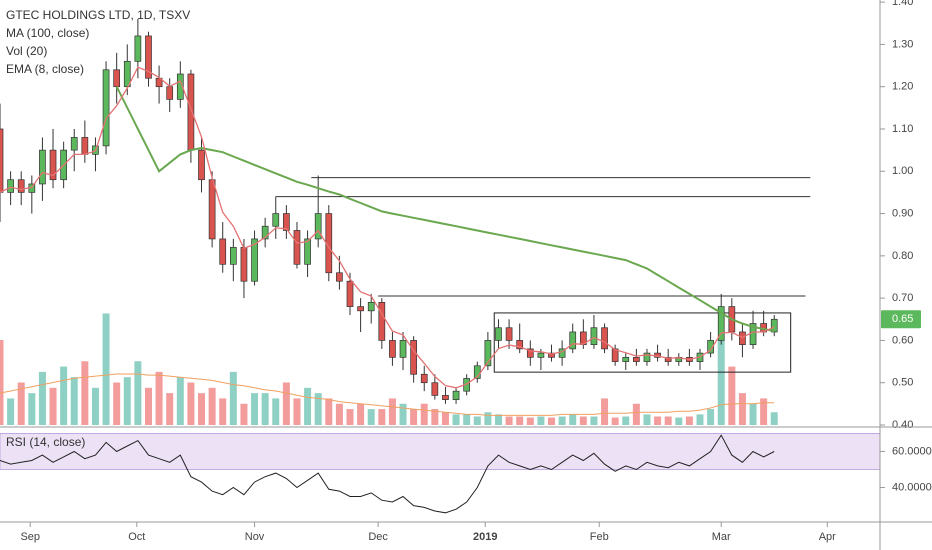 The width and height of the screenshot is (932, 550). What do you see at coordinates (26, 51) in the screenshot?
I see `indicator-label: Vol (20)` at bounding box center [26, 51].